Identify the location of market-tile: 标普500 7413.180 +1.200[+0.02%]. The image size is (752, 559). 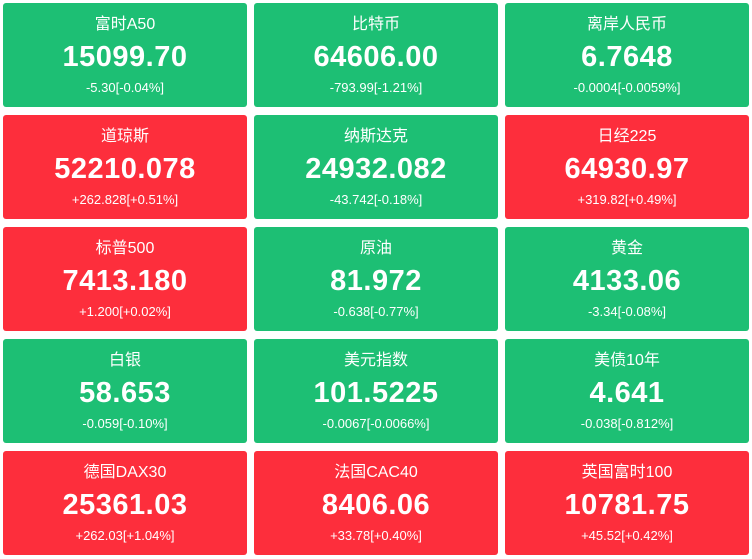
(125, 279).